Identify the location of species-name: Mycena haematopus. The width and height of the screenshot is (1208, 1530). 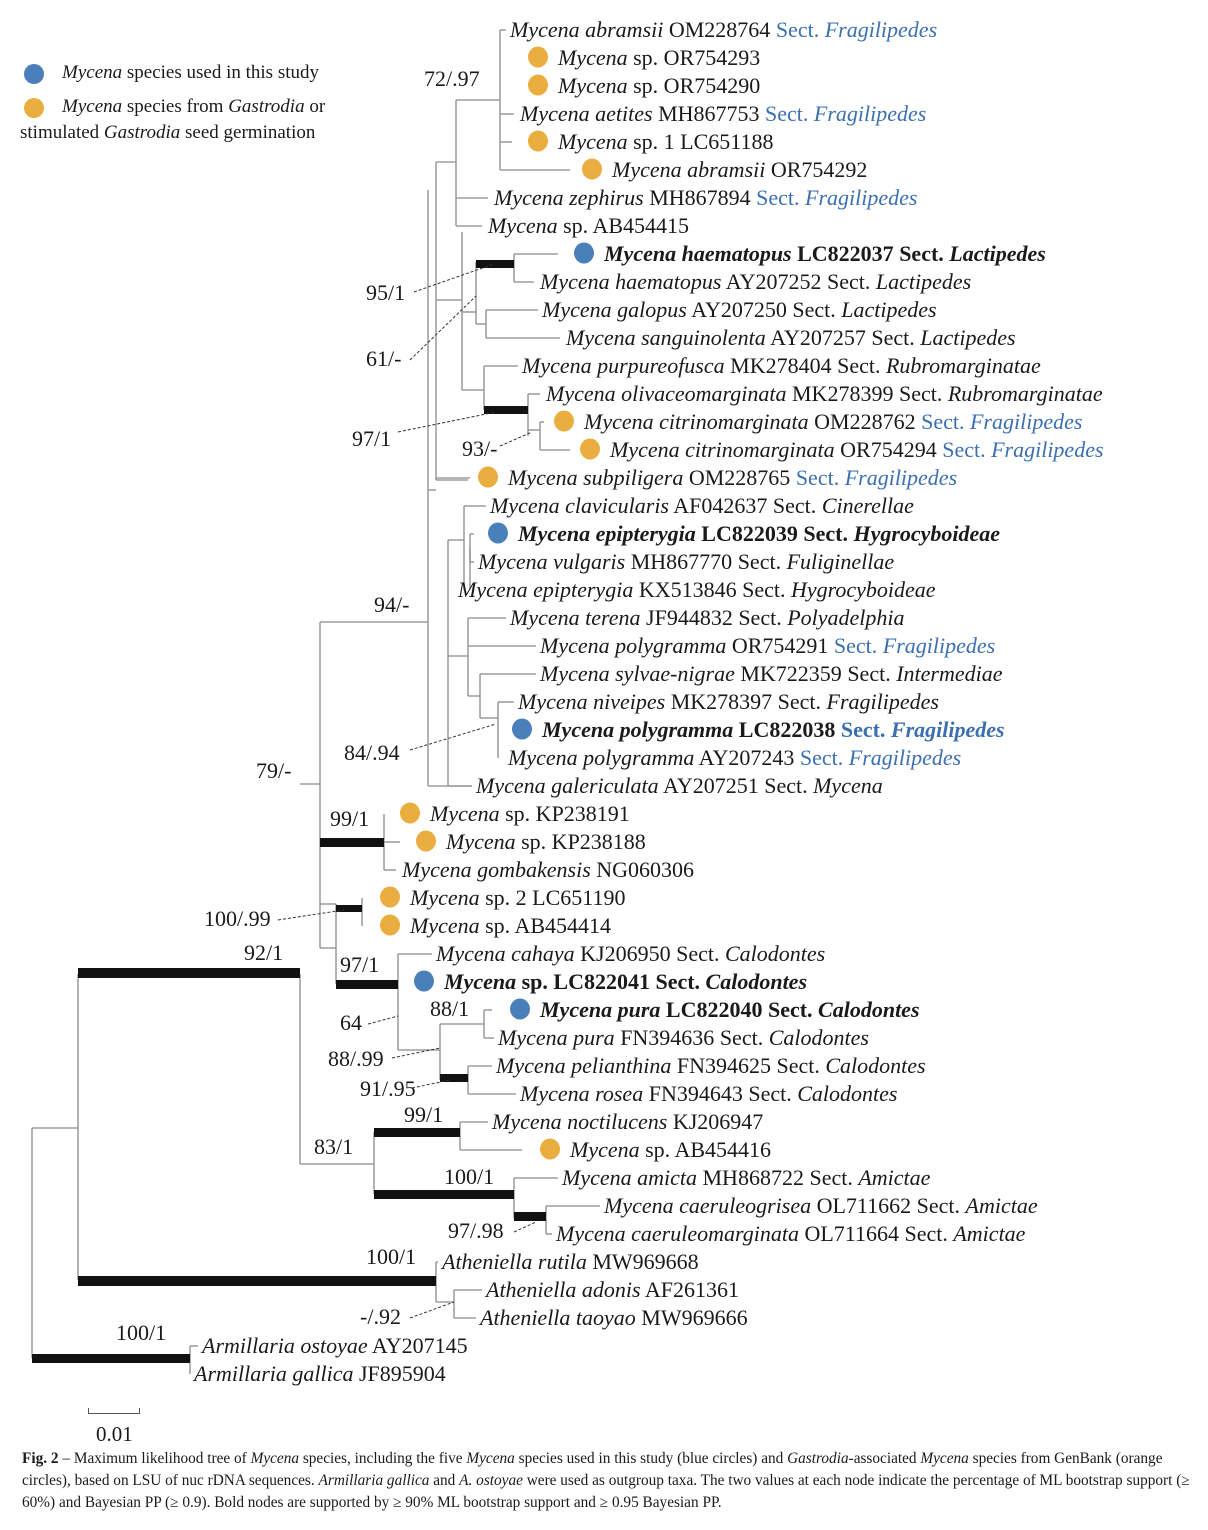
(697, 253).